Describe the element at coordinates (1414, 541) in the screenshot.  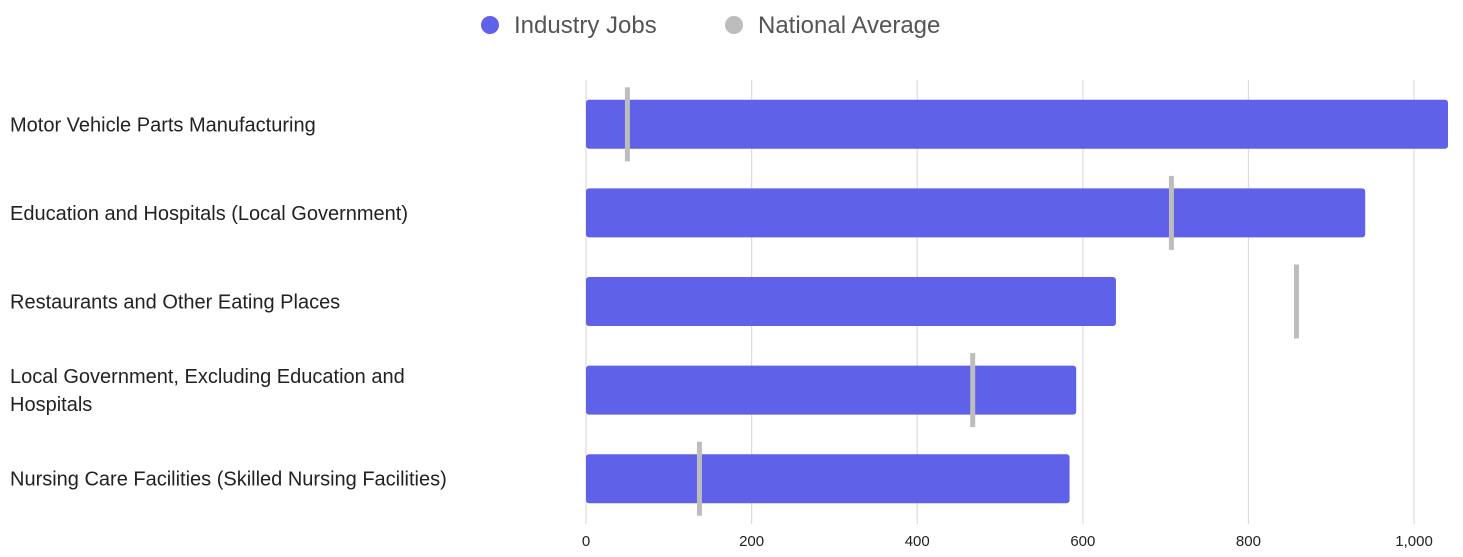
I see `x-tick-label: 1,000` at that location.